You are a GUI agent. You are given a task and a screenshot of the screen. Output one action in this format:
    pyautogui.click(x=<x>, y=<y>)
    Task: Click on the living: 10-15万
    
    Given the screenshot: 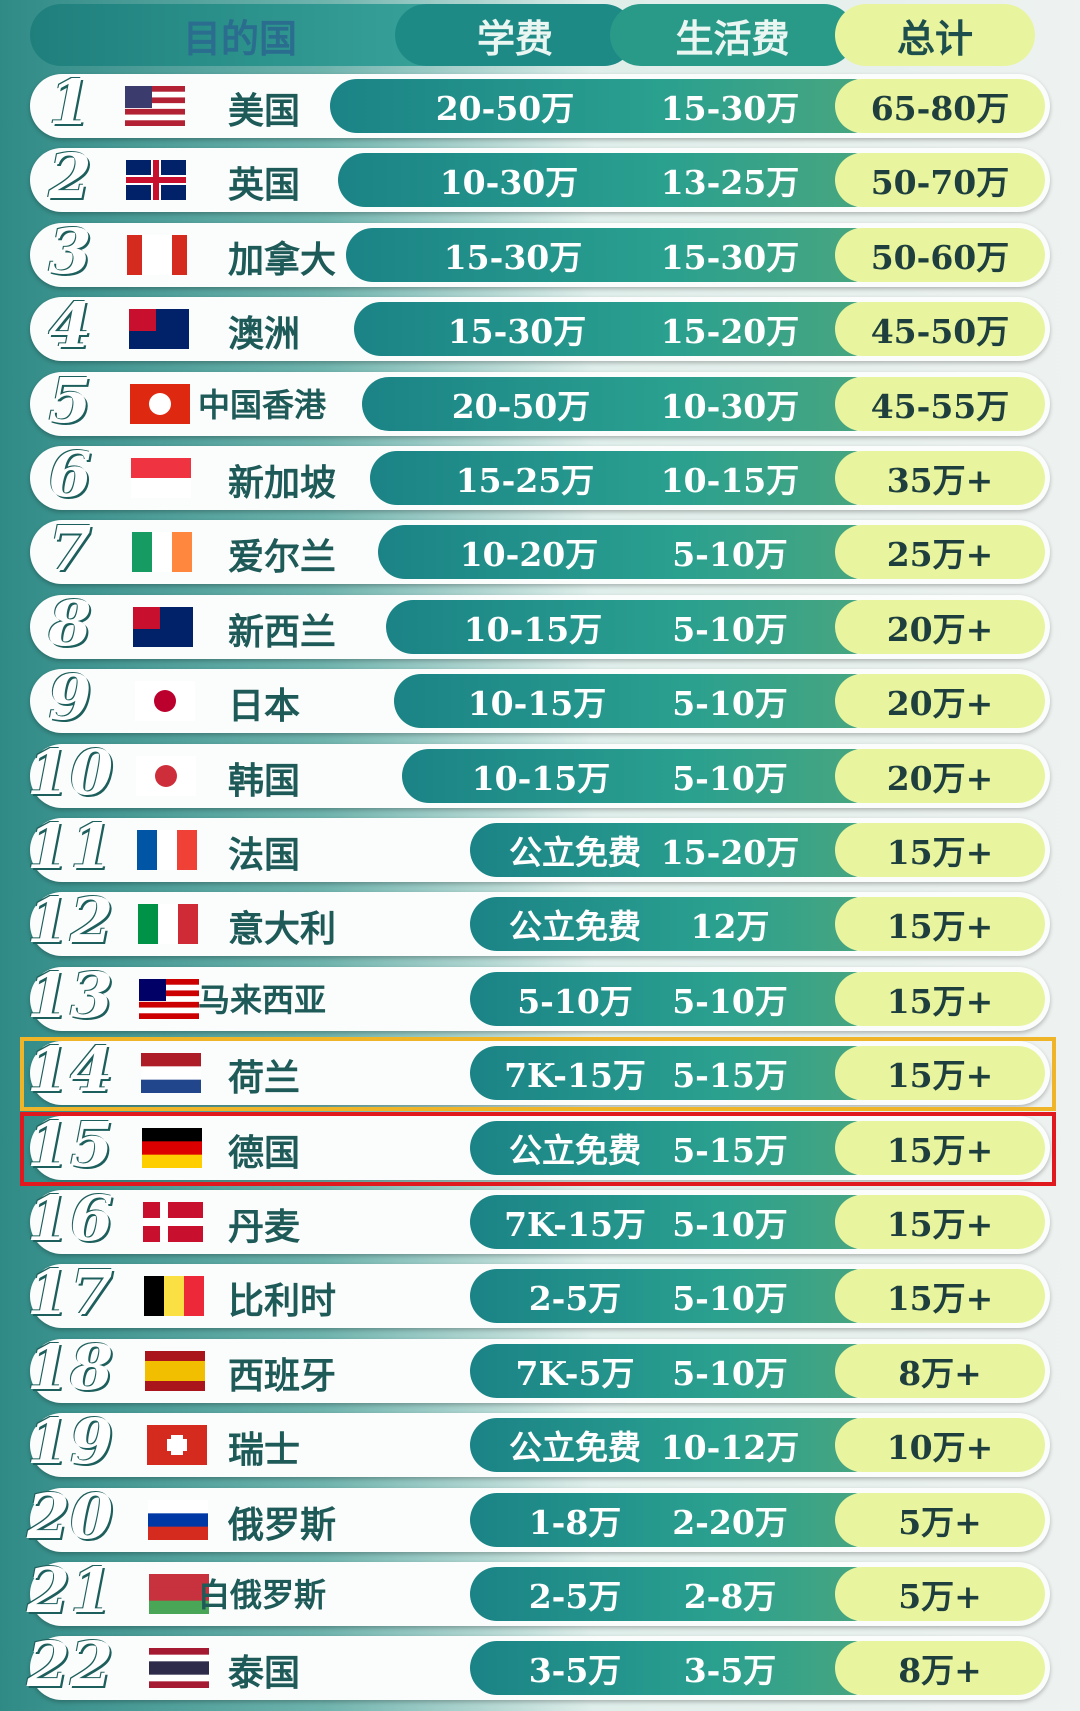 What is the action you would take?
    pyautogui.click(x=730, y=480)
    